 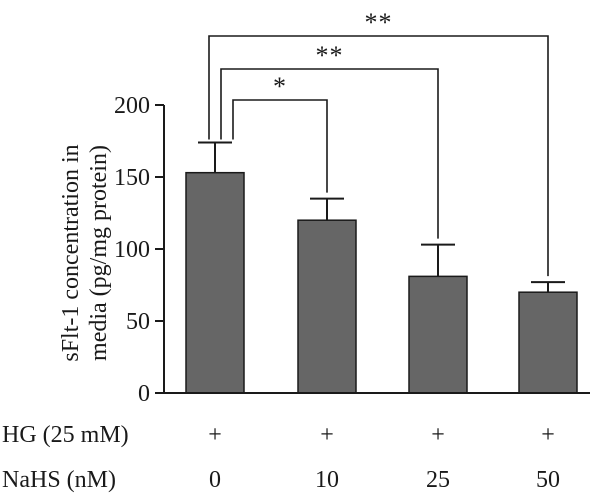 What do you see at coordinates (59, 480) in the screenshot?
I see `condition-row-label: NaHS (nM)` at bounding box center [59, 480].